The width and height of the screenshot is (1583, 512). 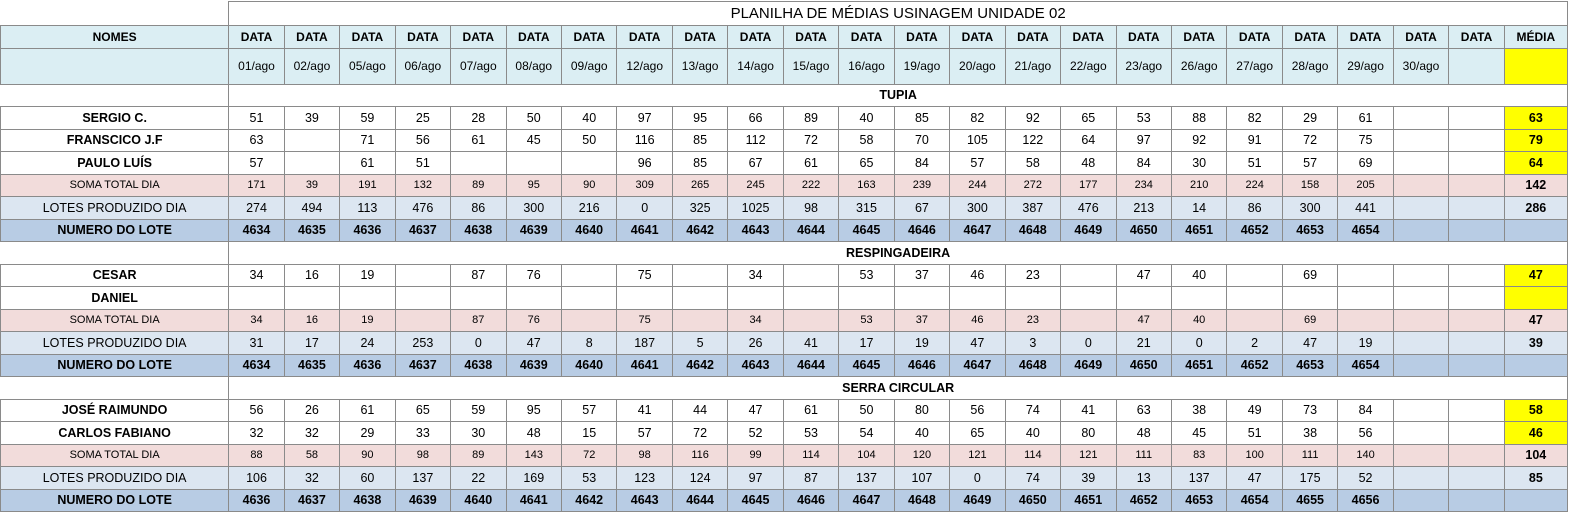 What do you see at coordinates (922, 320) in the screenshot?
I see `soma-total-row-cell: 37` at bounding box center [922, 320].